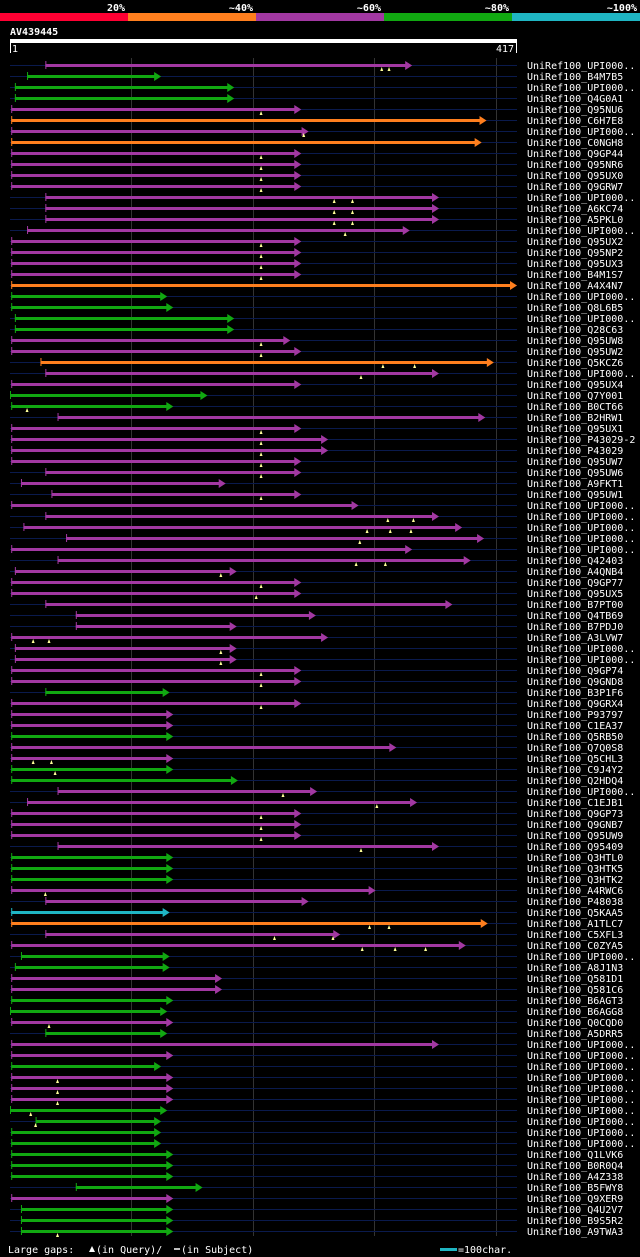 This screenshot has height=1257, width=640. Describe the element at coordinates (575, 726) in the screenshot. I see `hit-label: UniRef100_C1EA37` at that location.